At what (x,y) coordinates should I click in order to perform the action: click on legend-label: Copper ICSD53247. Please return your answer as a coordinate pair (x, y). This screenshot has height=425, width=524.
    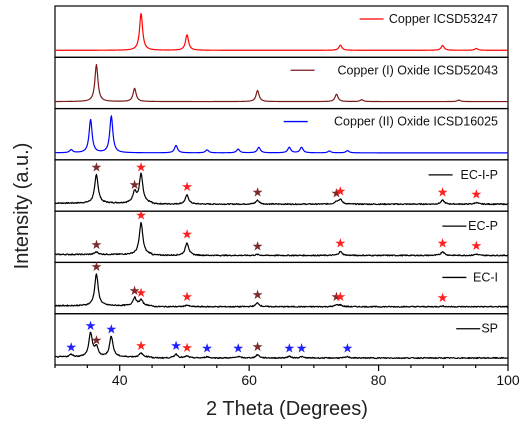
    Looking at the image, I should click on (443, 19).